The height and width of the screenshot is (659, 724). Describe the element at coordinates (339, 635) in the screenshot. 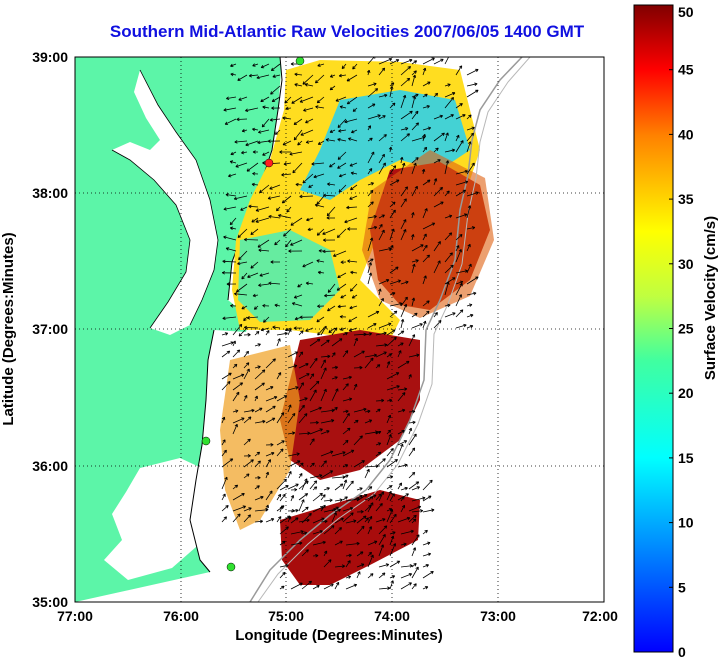

I see `x-axis-label: Longitude (Degrees:Minutes)` at that location.